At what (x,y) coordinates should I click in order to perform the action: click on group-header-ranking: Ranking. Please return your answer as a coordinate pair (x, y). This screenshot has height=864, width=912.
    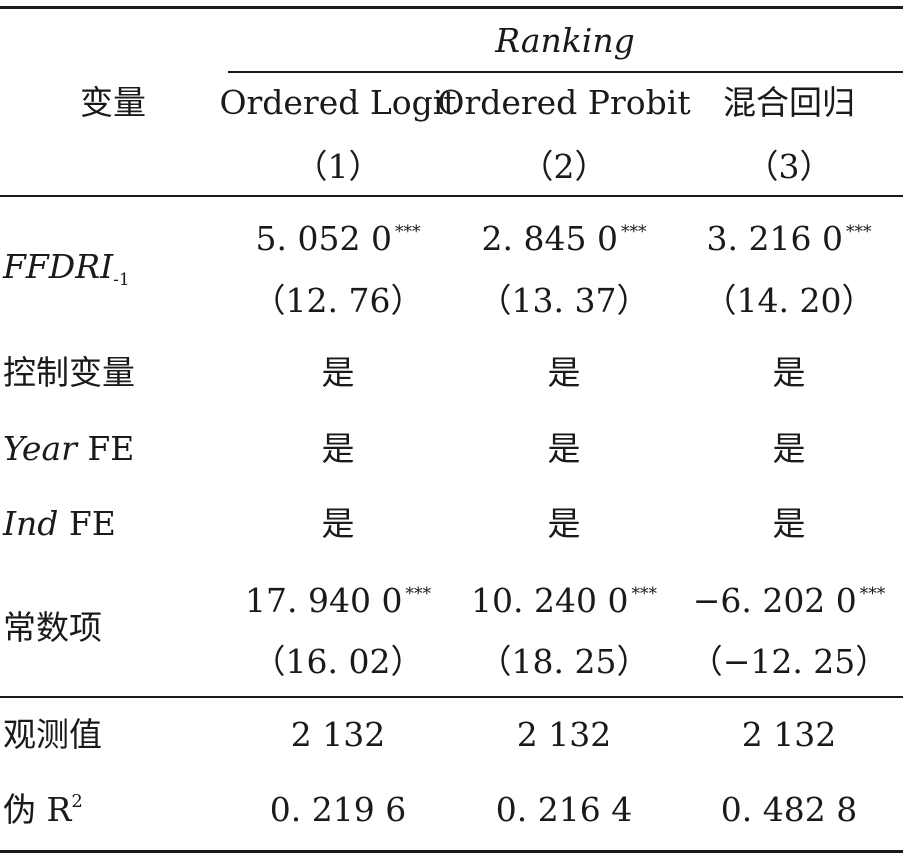
    Looking at the image, I should click on (565, 40).